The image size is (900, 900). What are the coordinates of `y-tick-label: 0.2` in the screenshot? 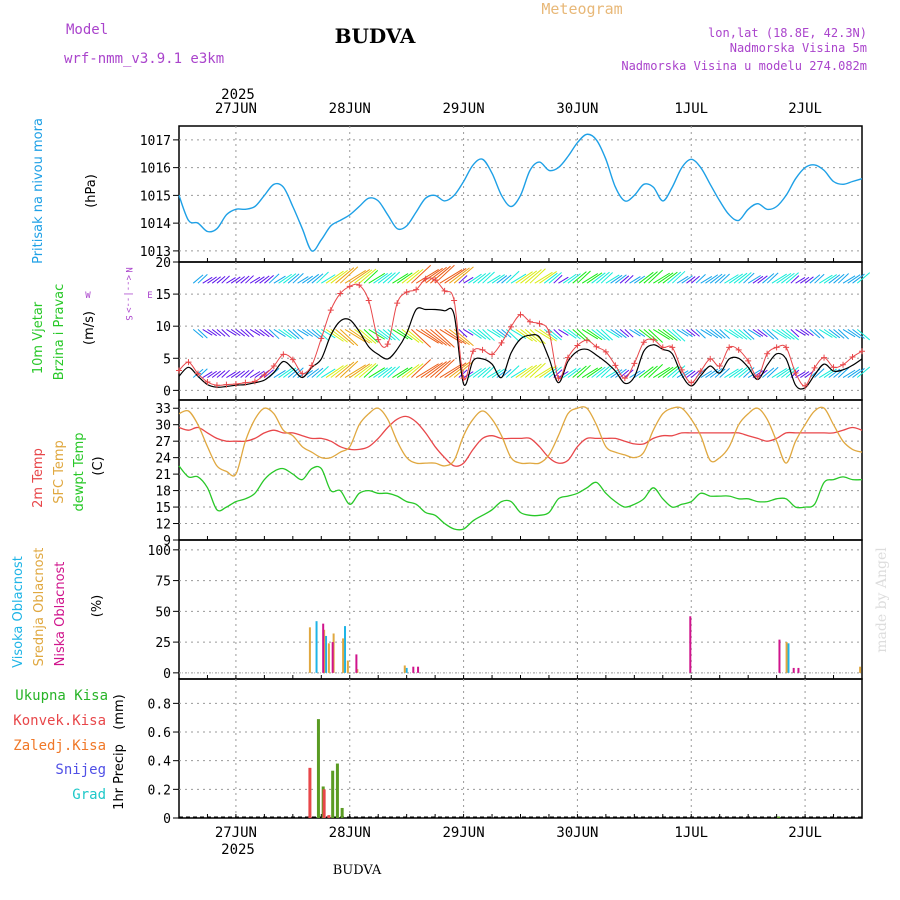 It's located at (159, 790).